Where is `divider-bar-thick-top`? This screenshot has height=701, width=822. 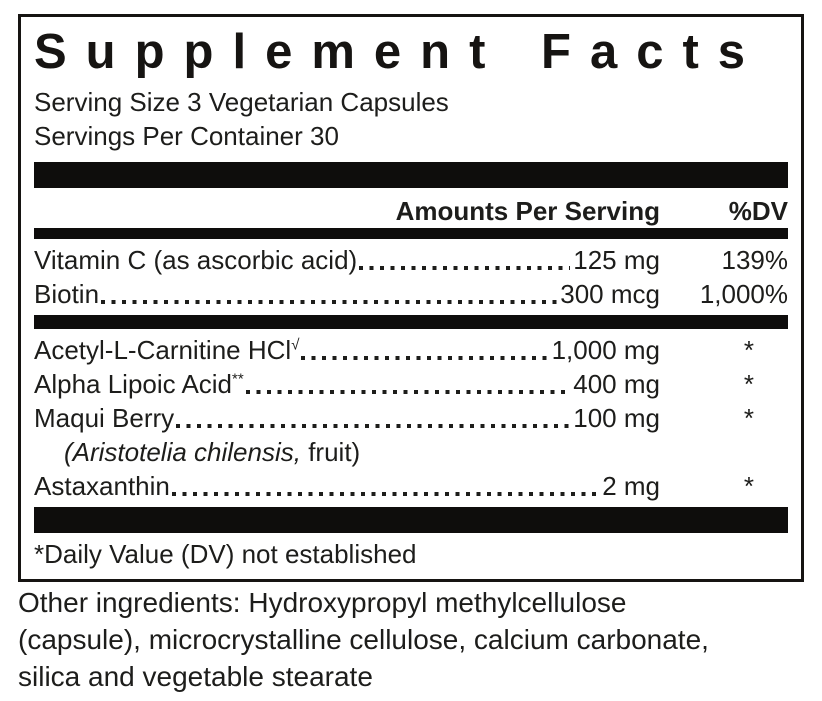
divider-bar-thick-top is located at coordinates (411, 175).